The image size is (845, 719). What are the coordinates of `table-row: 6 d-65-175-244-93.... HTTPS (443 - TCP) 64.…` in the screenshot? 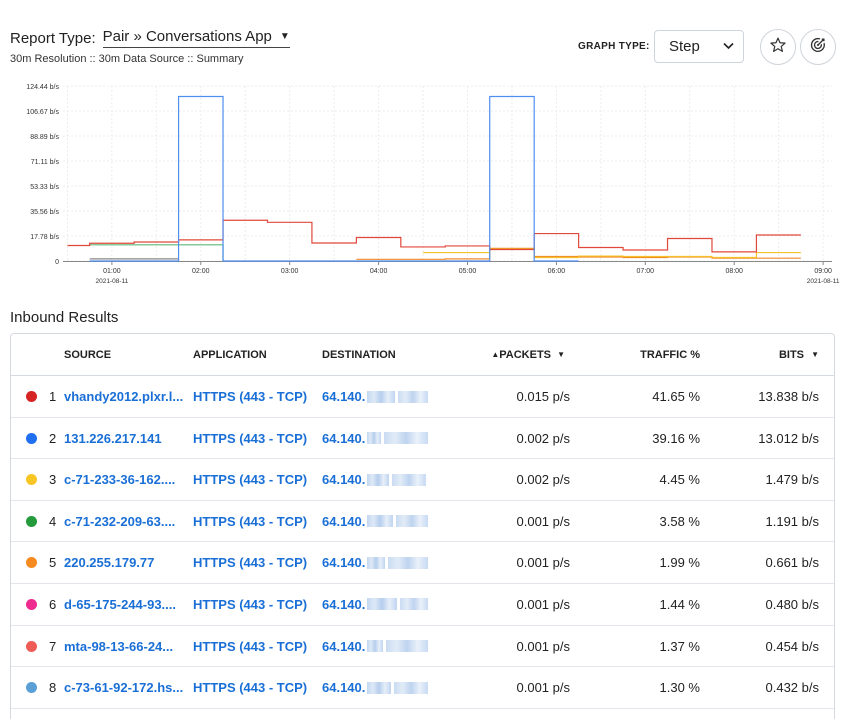 It's located at (422, 605).